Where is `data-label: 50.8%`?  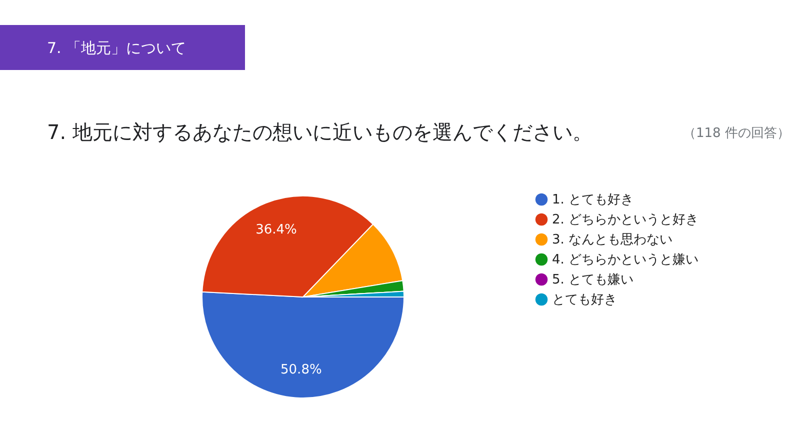 data-label: 50.8% is located at coordinates (301, 370).